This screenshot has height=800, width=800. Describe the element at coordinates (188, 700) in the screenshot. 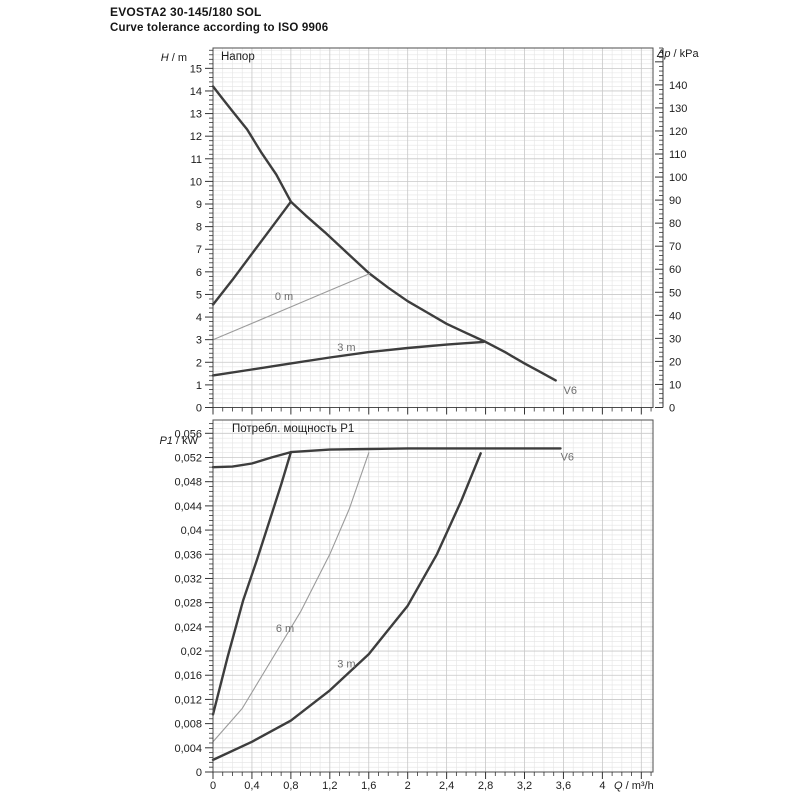

I see `y-tick-label: 0,012` at that location.